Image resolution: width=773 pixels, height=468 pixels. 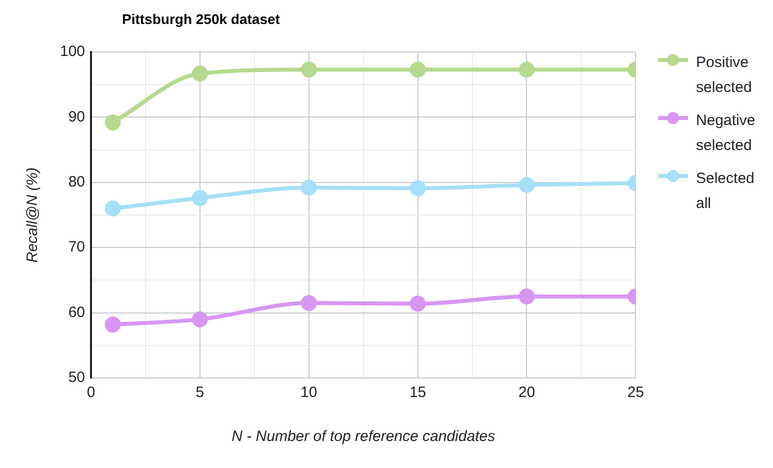 I want to click on x-tick-label: 25, so click(x=635, y=393).